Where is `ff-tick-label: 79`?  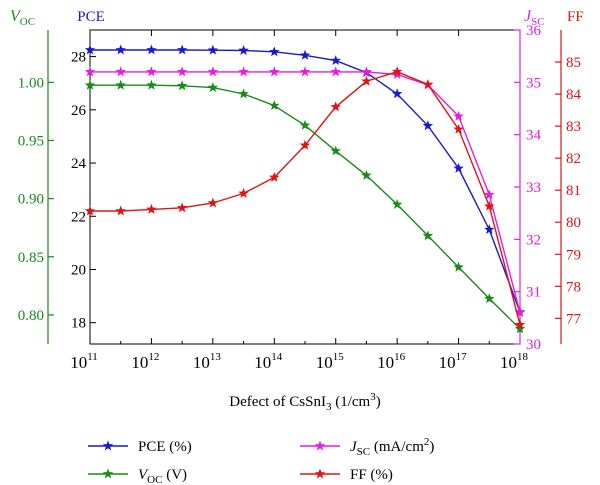
ff-tick-label: 79 is located at coordinates (573, 255).